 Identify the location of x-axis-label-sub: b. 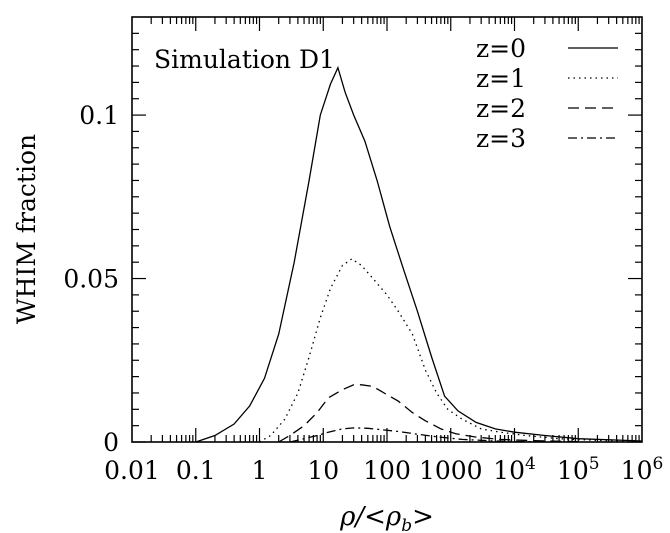
(406, 524).